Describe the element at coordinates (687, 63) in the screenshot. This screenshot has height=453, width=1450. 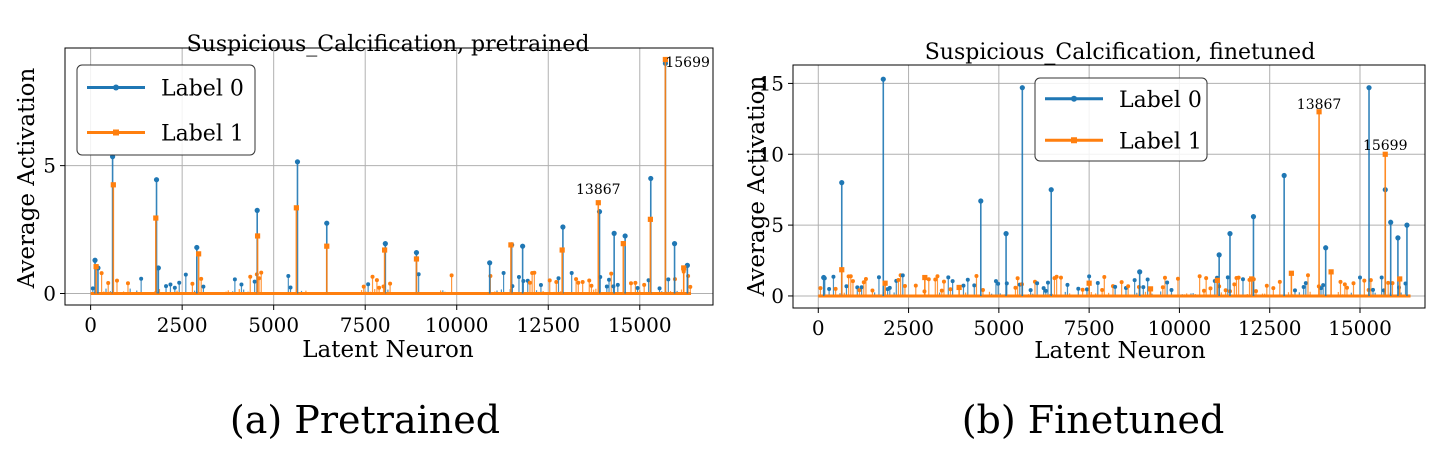
I see `annotation: 15699` at that location.